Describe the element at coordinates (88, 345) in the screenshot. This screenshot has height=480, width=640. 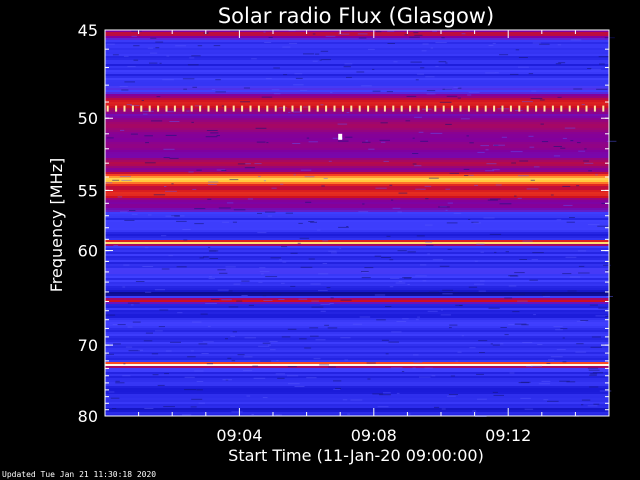
I see `y-tick-label: 70` at that location.